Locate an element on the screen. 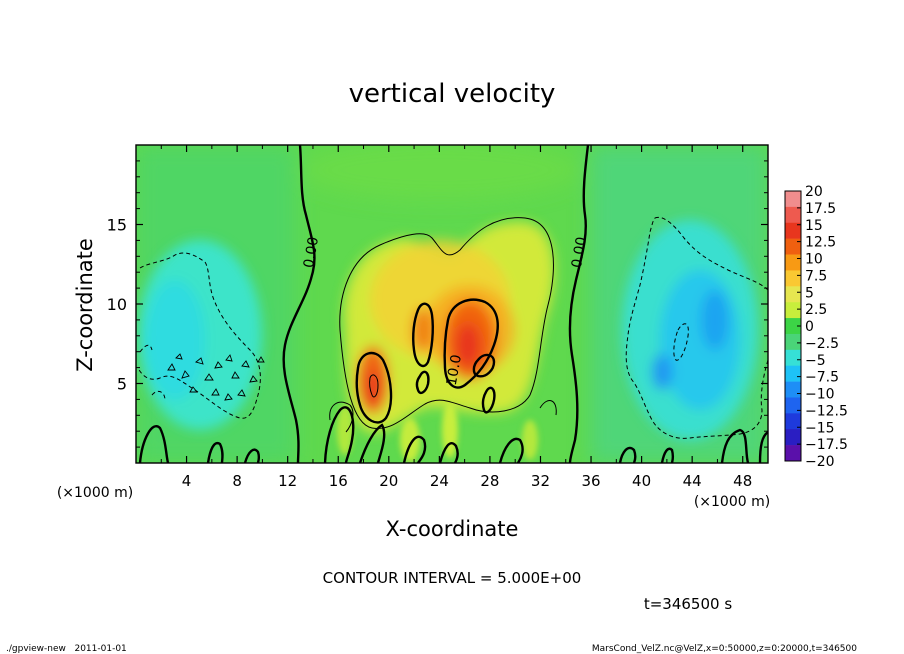 Image resolution: width=904 pixels, height=654 pixels. colorbar-label: −12.5 is located at coordinates (826, 411).